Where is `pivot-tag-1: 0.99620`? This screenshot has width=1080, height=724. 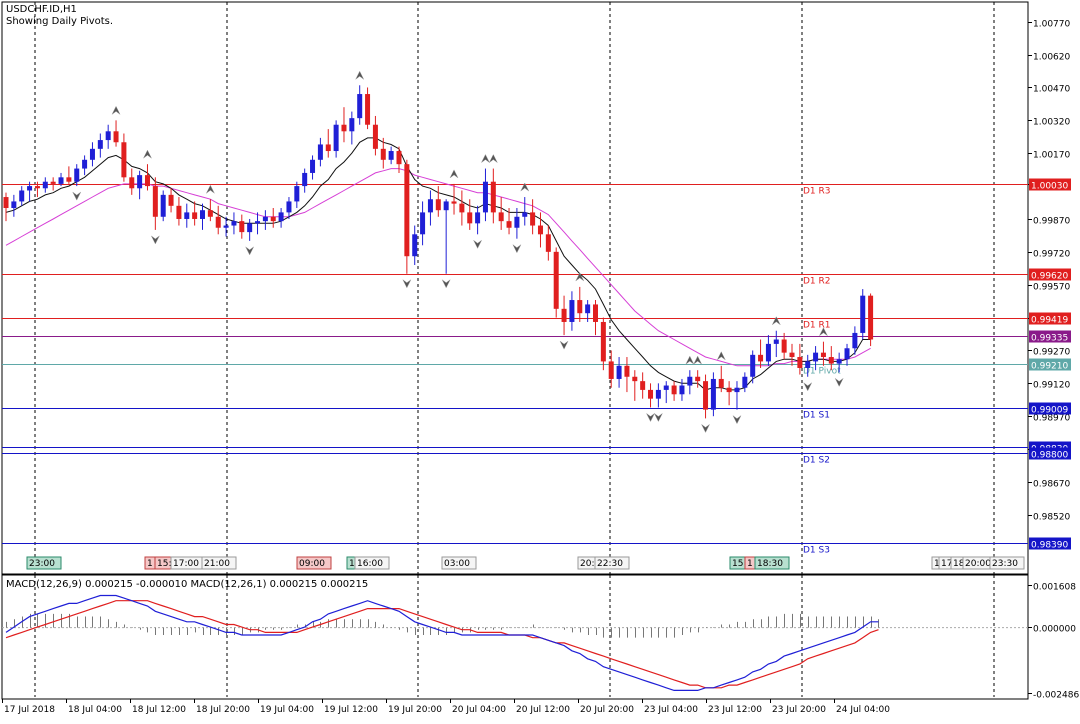 pivot-tag-1: 0.99620 is located at coordinates (1049, 277).